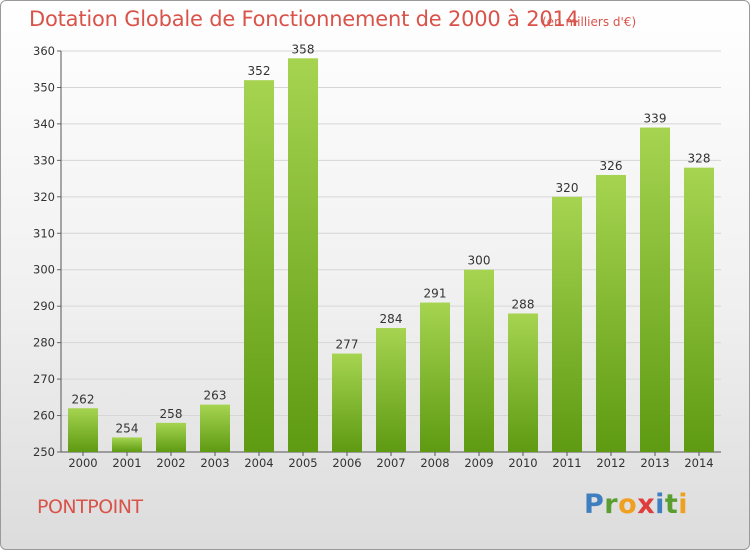 The image size is (750, 550). I want to click on data-label-2001: 254, so click(127, 428).